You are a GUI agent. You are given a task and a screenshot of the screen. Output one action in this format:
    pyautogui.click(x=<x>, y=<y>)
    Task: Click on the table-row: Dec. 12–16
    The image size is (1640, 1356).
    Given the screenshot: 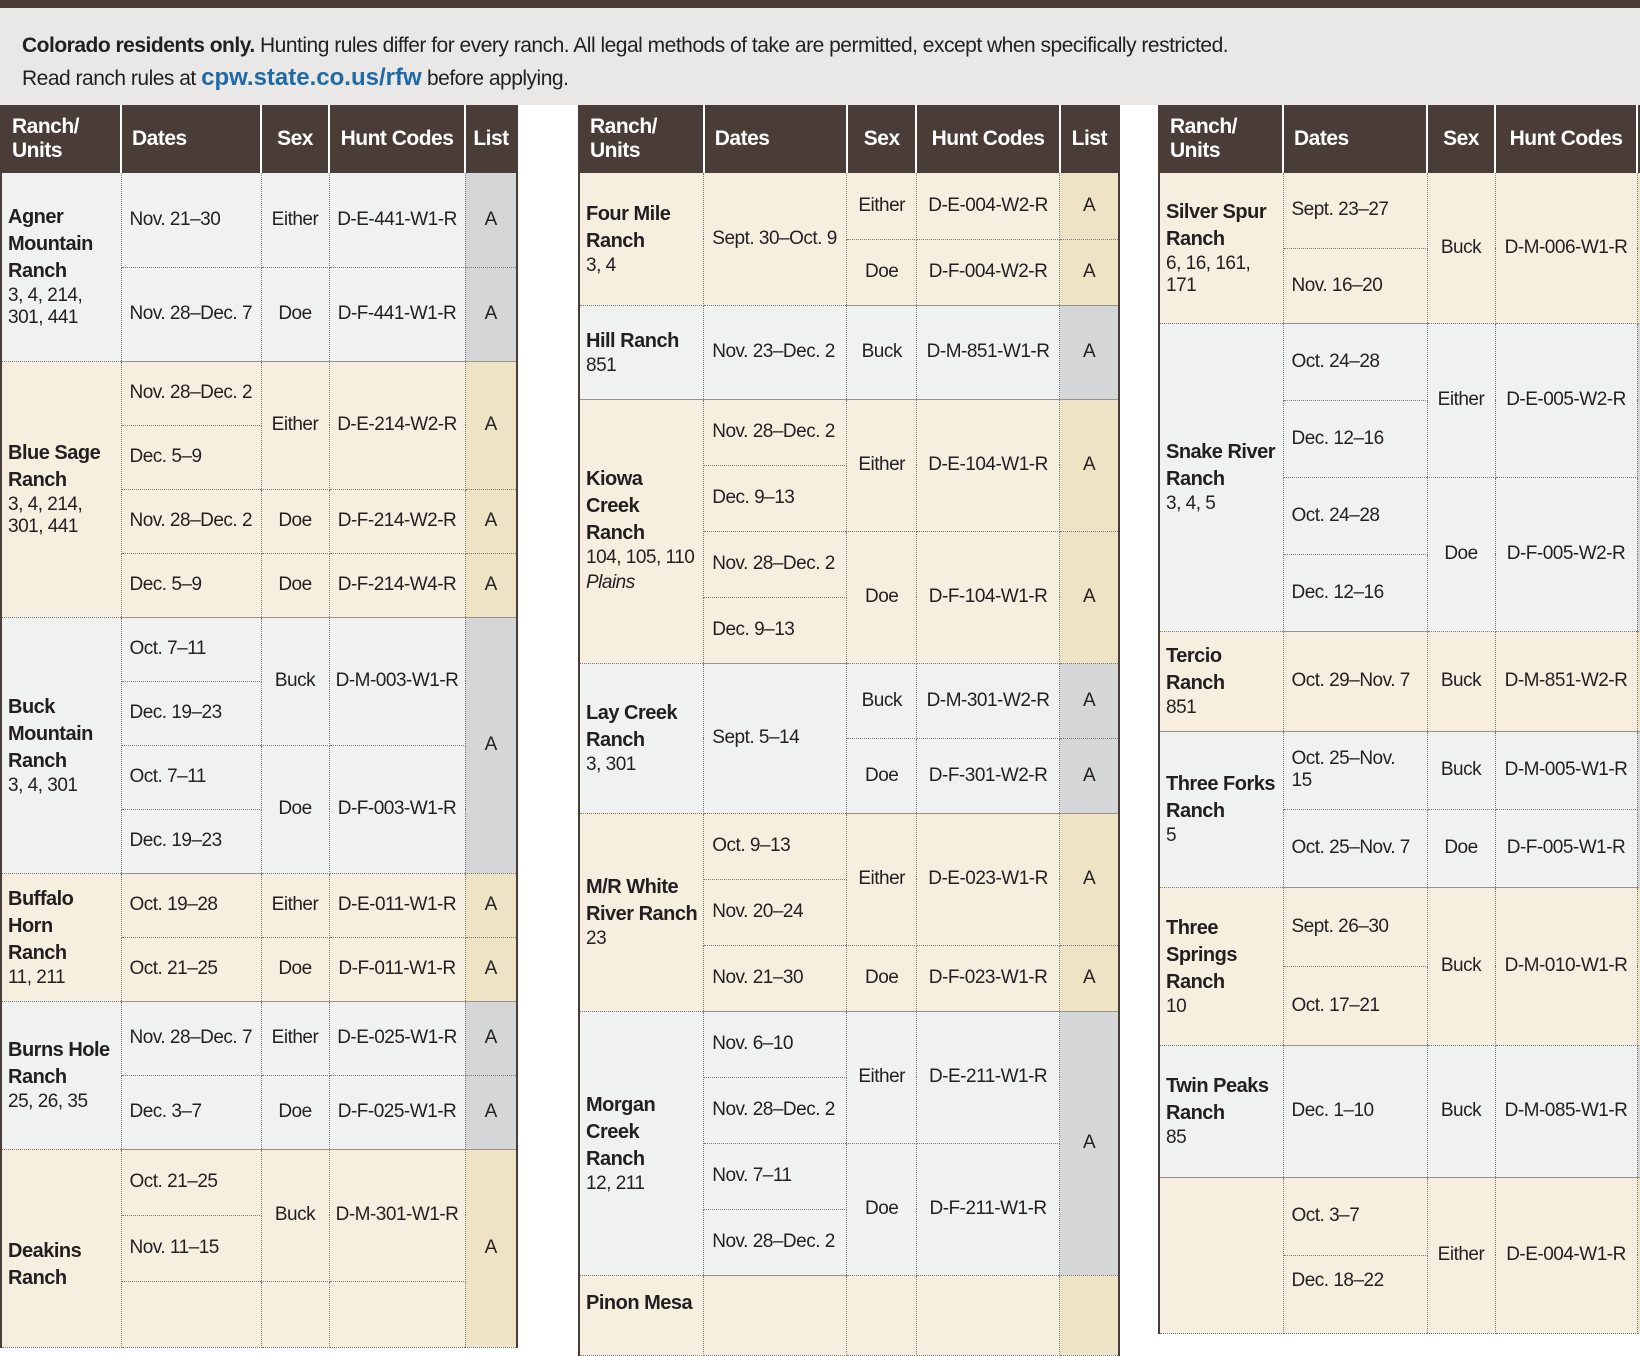 What is the action you would take?
    pyautogui.click(x=1399, y=439)
    